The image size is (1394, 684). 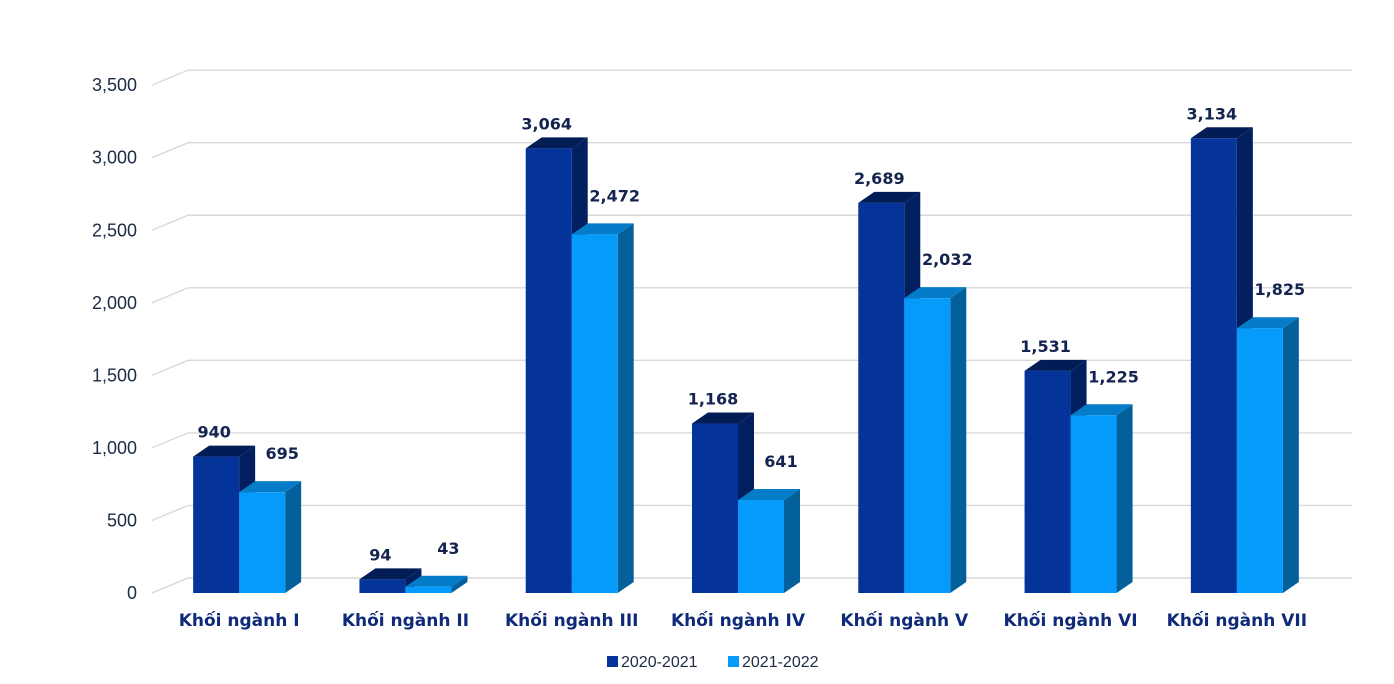 I want to click on x-category-label-2: Khối ngành III, so click(x=572, y=620).